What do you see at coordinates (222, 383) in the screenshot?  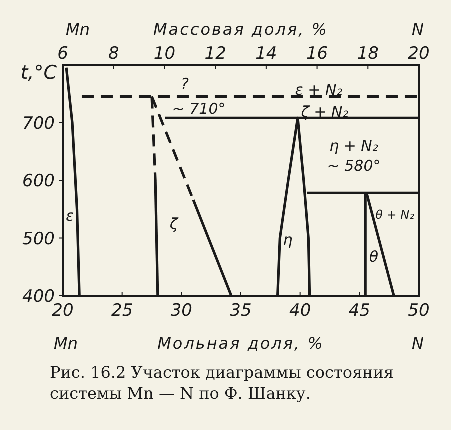 I see `text: Рис. 16.2 Участок диаграммы состояния системы Mn — N по Ф. Шанку.` at bounding box center [222, 383].